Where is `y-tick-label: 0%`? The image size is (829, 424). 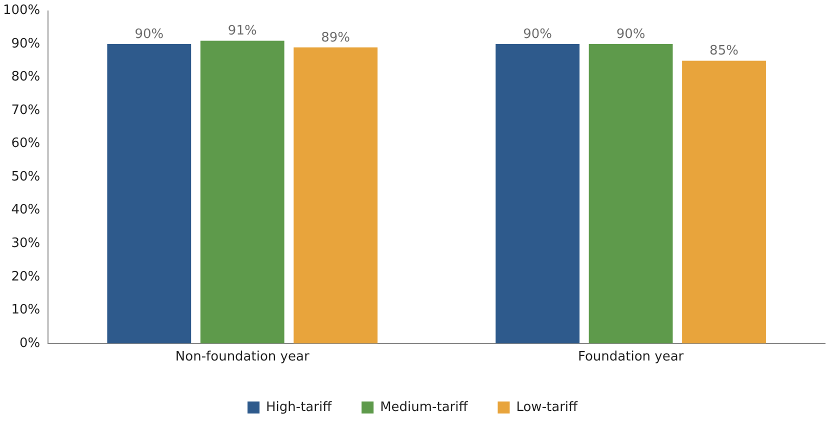
y-tick-label: 0% is located at coordinates (30, 343).